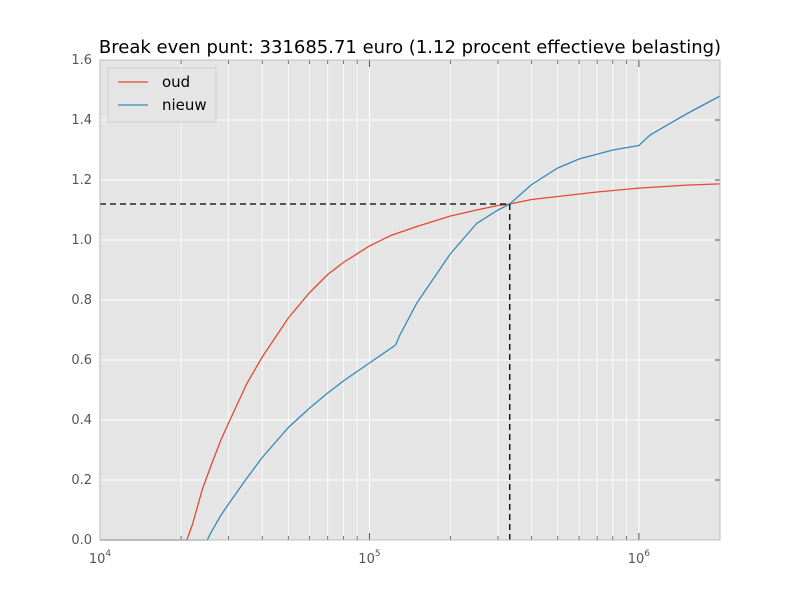 The width and height of the screenshot is (800, 600). I want to click on y-tick-label: 0.6, so click(81, 360).